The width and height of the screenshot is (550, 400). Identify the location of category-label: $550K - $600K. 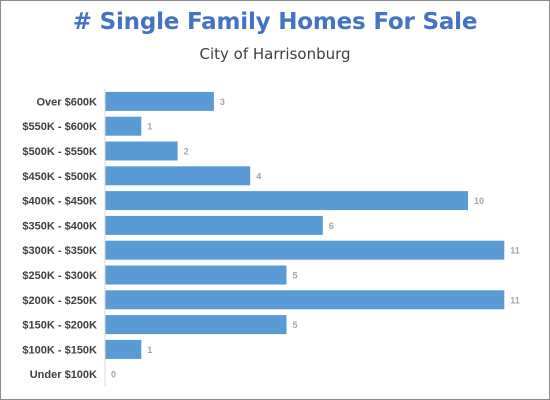
(59, 127).